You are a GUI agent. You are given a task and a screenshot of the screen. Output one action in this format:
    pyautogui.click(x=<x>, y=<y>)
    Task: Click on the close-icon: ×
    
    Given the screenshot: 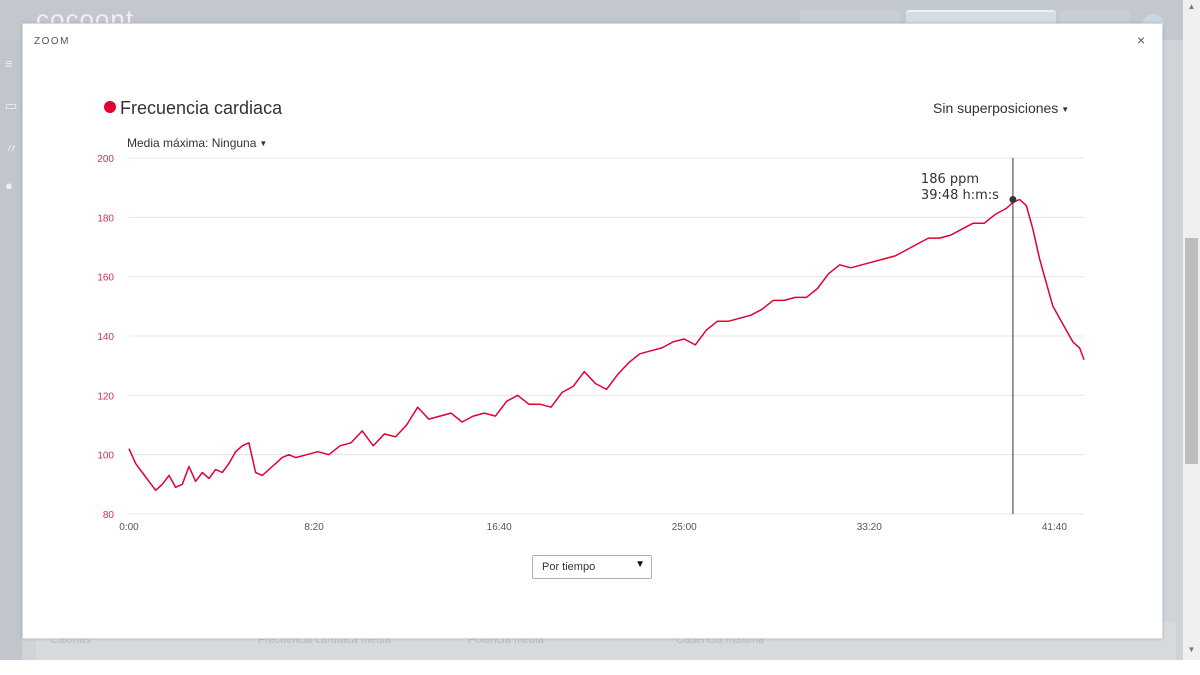 What is the action you would take?
    pyautogui.click(x=1141, y=40)
    